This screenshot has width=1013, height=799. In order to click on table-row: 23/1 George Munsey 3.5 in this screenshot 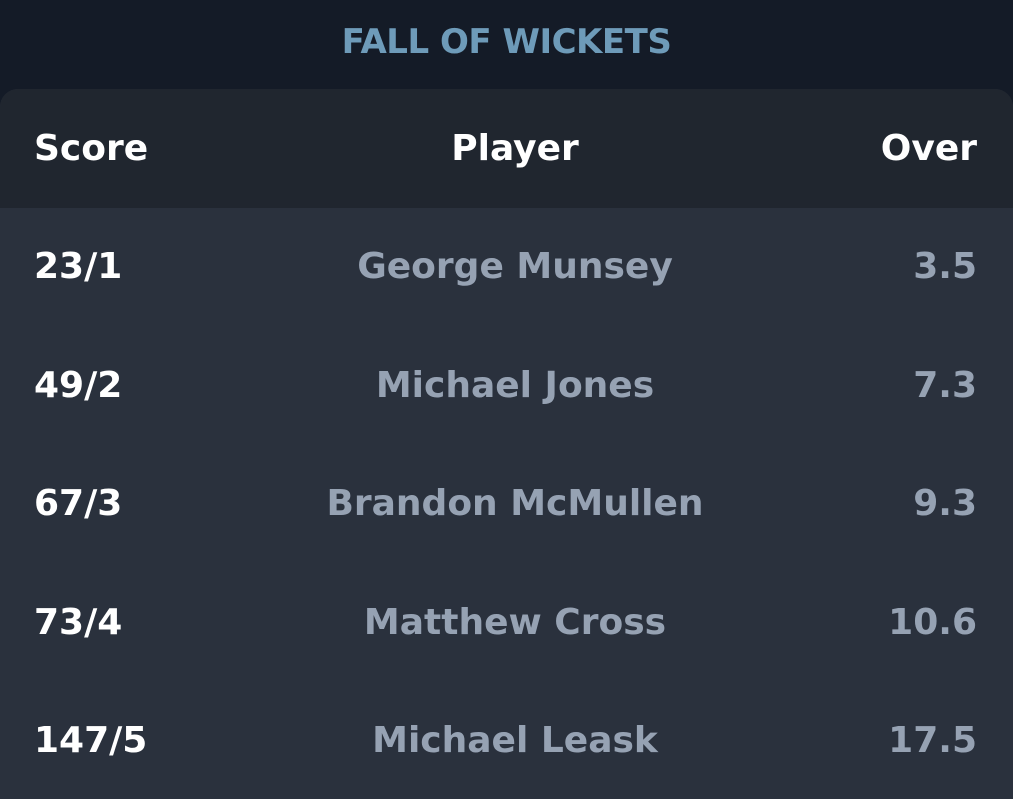, I will do `click(506, 267)`.